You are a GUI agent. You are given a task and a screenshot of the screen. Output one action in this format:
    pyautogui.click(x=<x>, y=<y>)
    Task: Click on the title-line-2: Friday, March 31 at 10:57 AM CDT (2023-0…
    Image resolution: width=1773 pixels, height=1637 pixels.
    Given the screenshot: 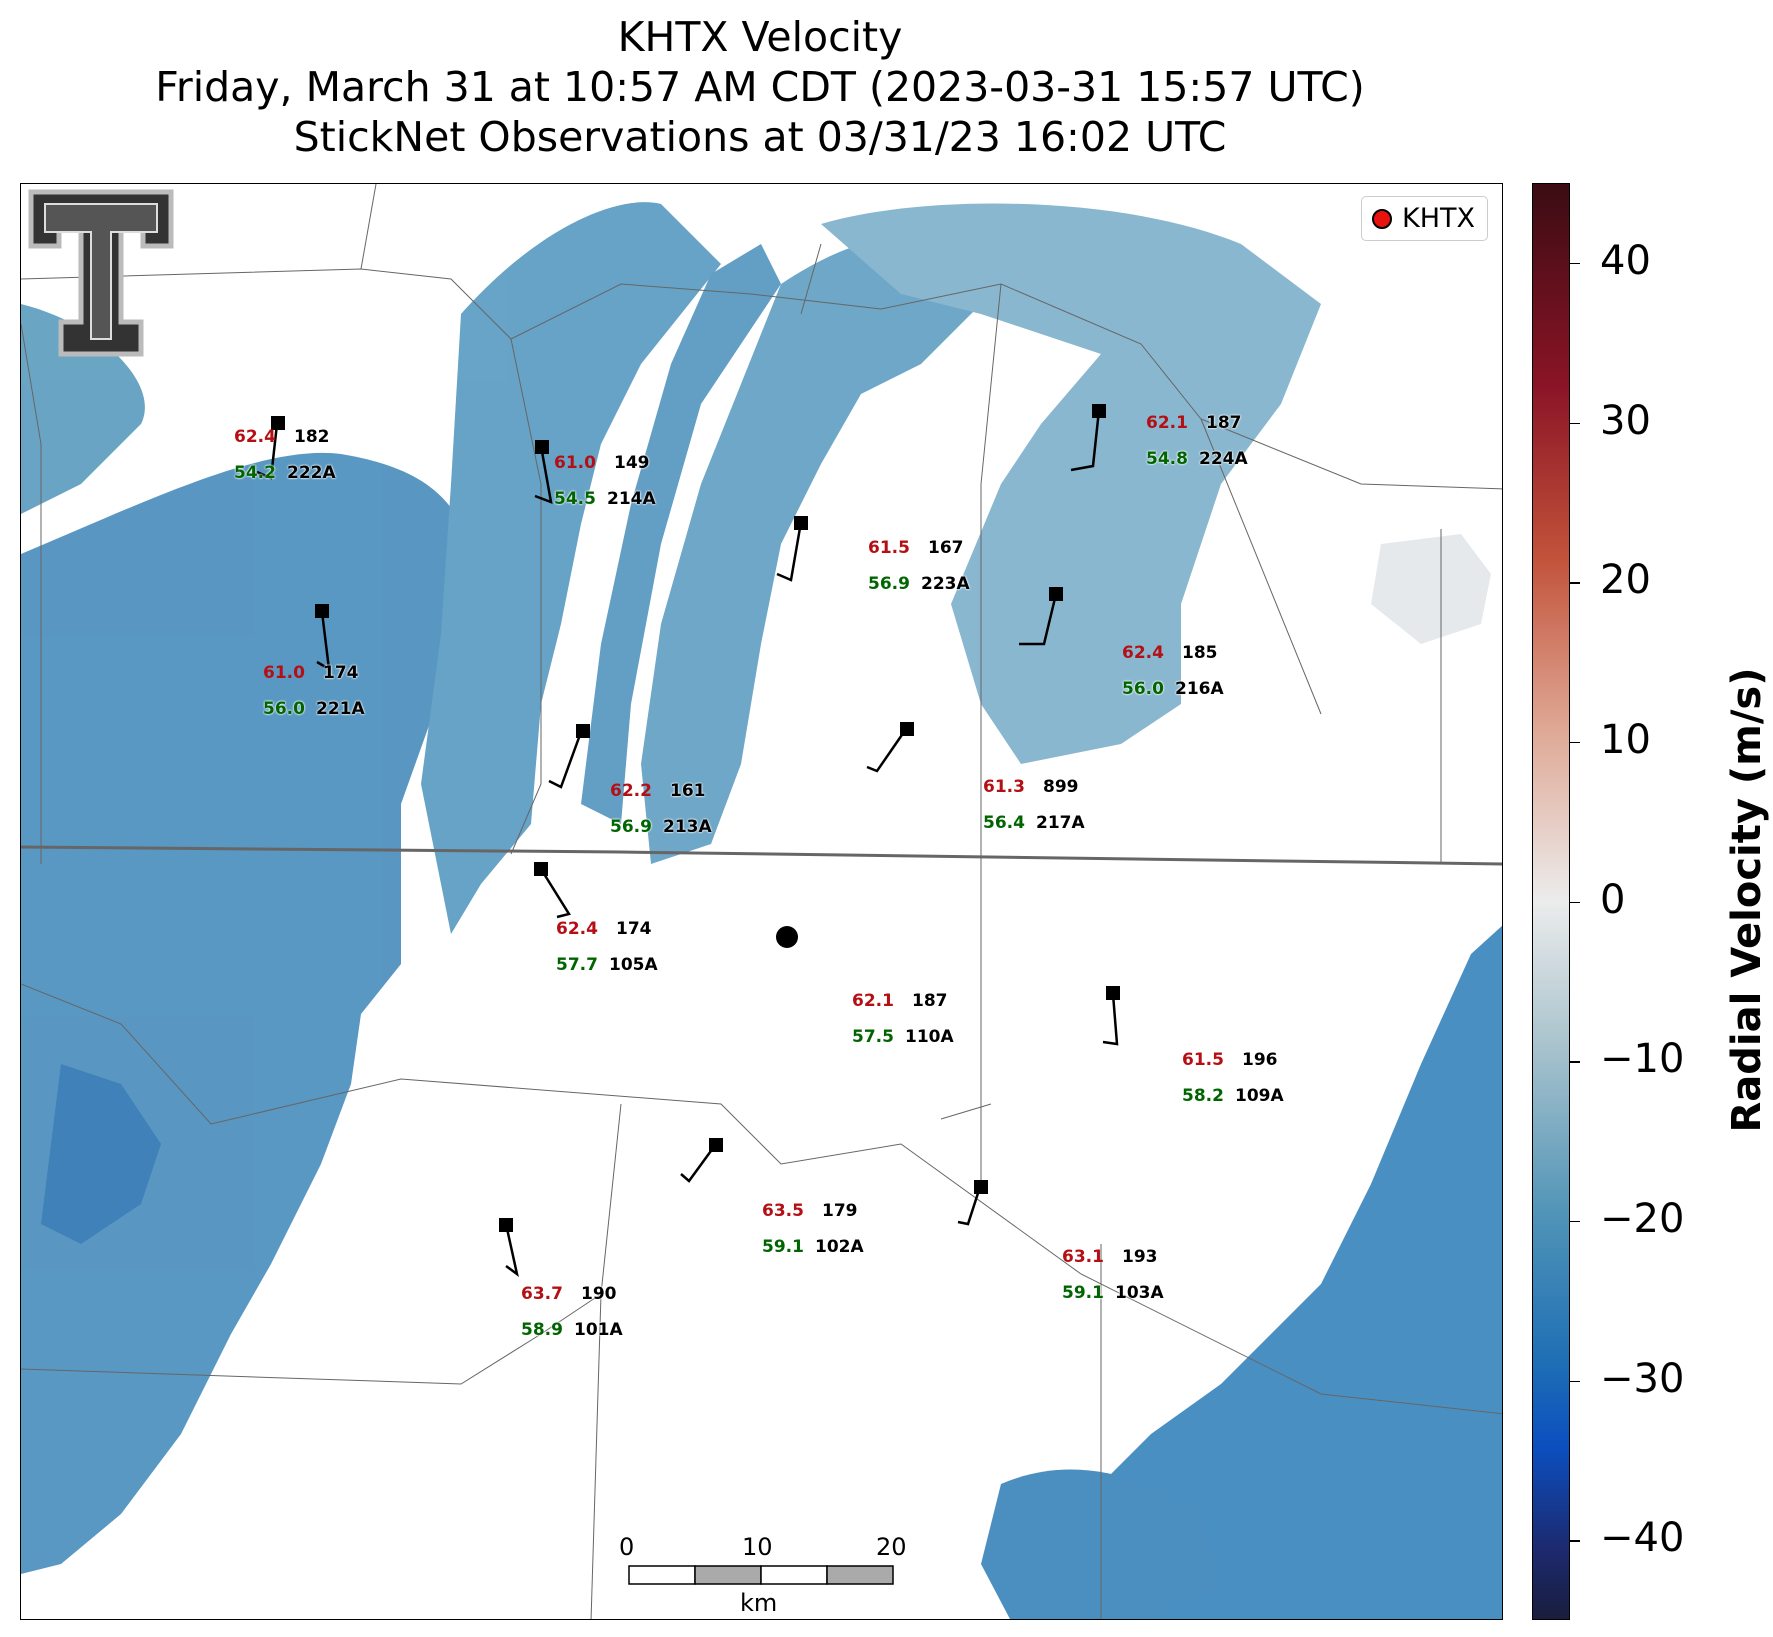 What is the action you would take?
    pyautogui.click(x=760, y=87)
    